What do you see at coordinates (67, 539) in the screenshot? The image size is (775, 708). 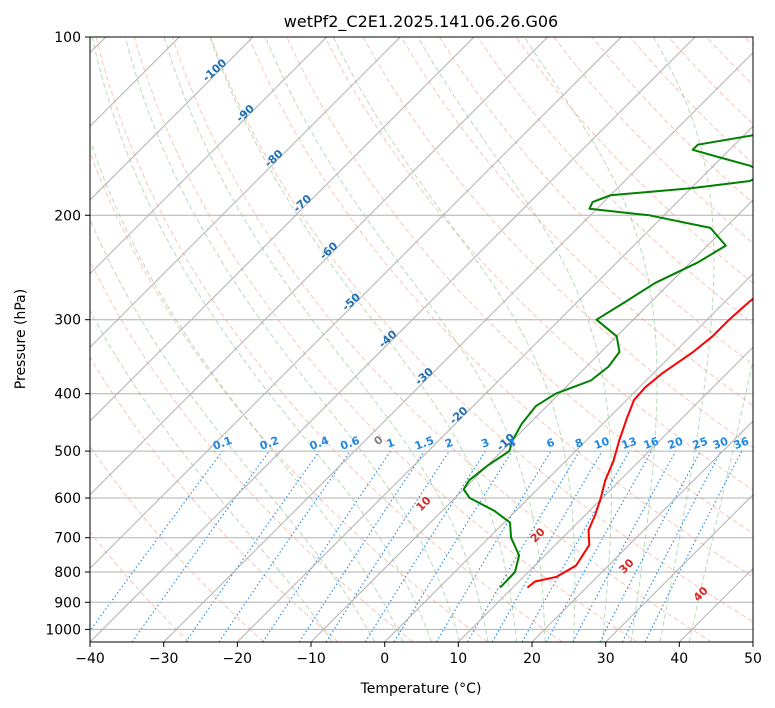 I see `y-tick-label: 700` at bounding box center [67, 539].